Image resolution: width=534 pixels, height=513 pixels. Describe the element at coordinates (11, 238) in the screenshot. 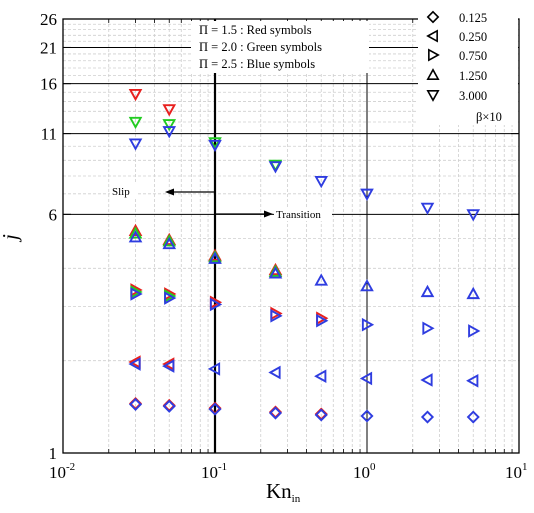

I see `y-axis-label: j` at that location.